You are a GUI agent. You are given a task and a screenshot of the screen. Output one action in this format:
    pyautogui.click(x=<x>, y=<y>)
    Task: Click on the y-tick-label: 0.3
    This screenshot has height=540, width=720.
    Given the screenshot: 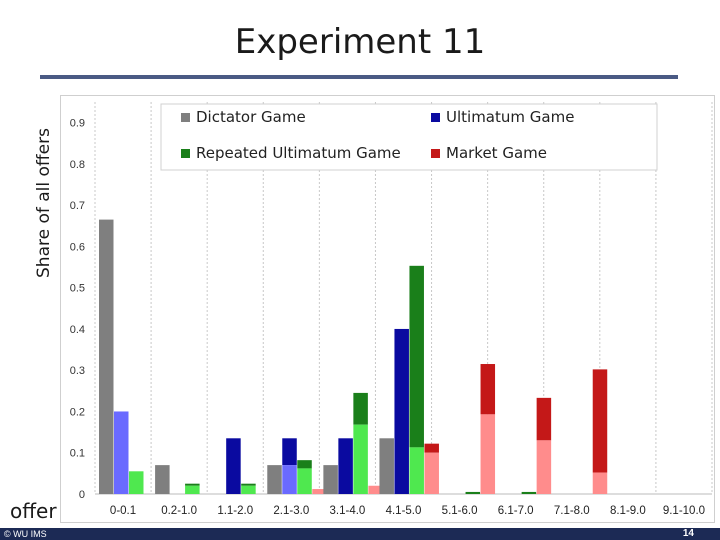 What is the action you would take?
    pyautogui.click(x=77, y=371)
    